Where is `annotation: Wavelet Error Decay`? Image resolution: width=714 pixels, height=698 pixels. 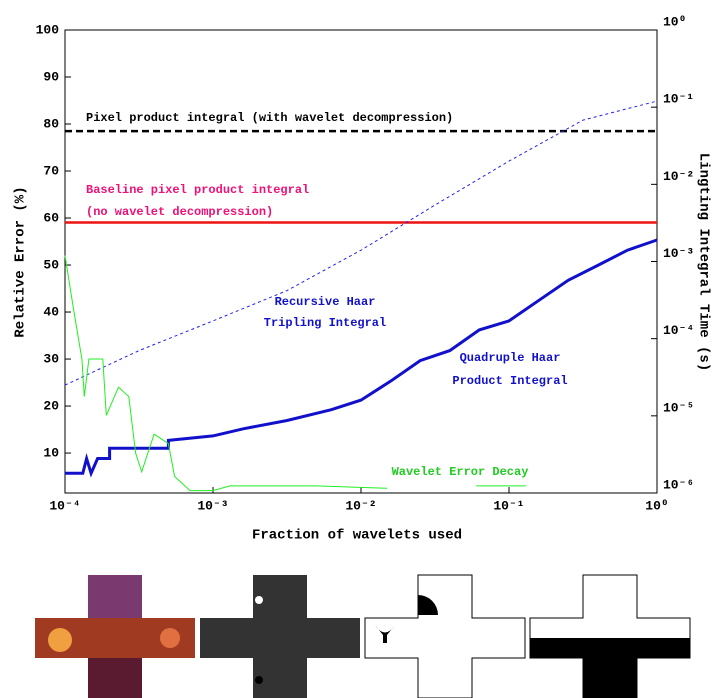 annotation: Wavelet Error Decay is located at coordinates (460, 472).